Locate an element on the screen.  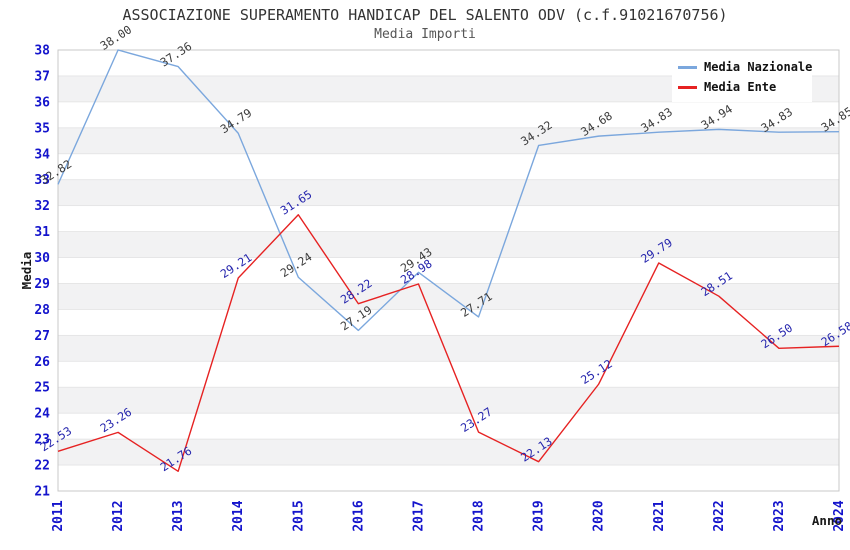
y-tick-label: 34 is located at coordinates (42, 154).